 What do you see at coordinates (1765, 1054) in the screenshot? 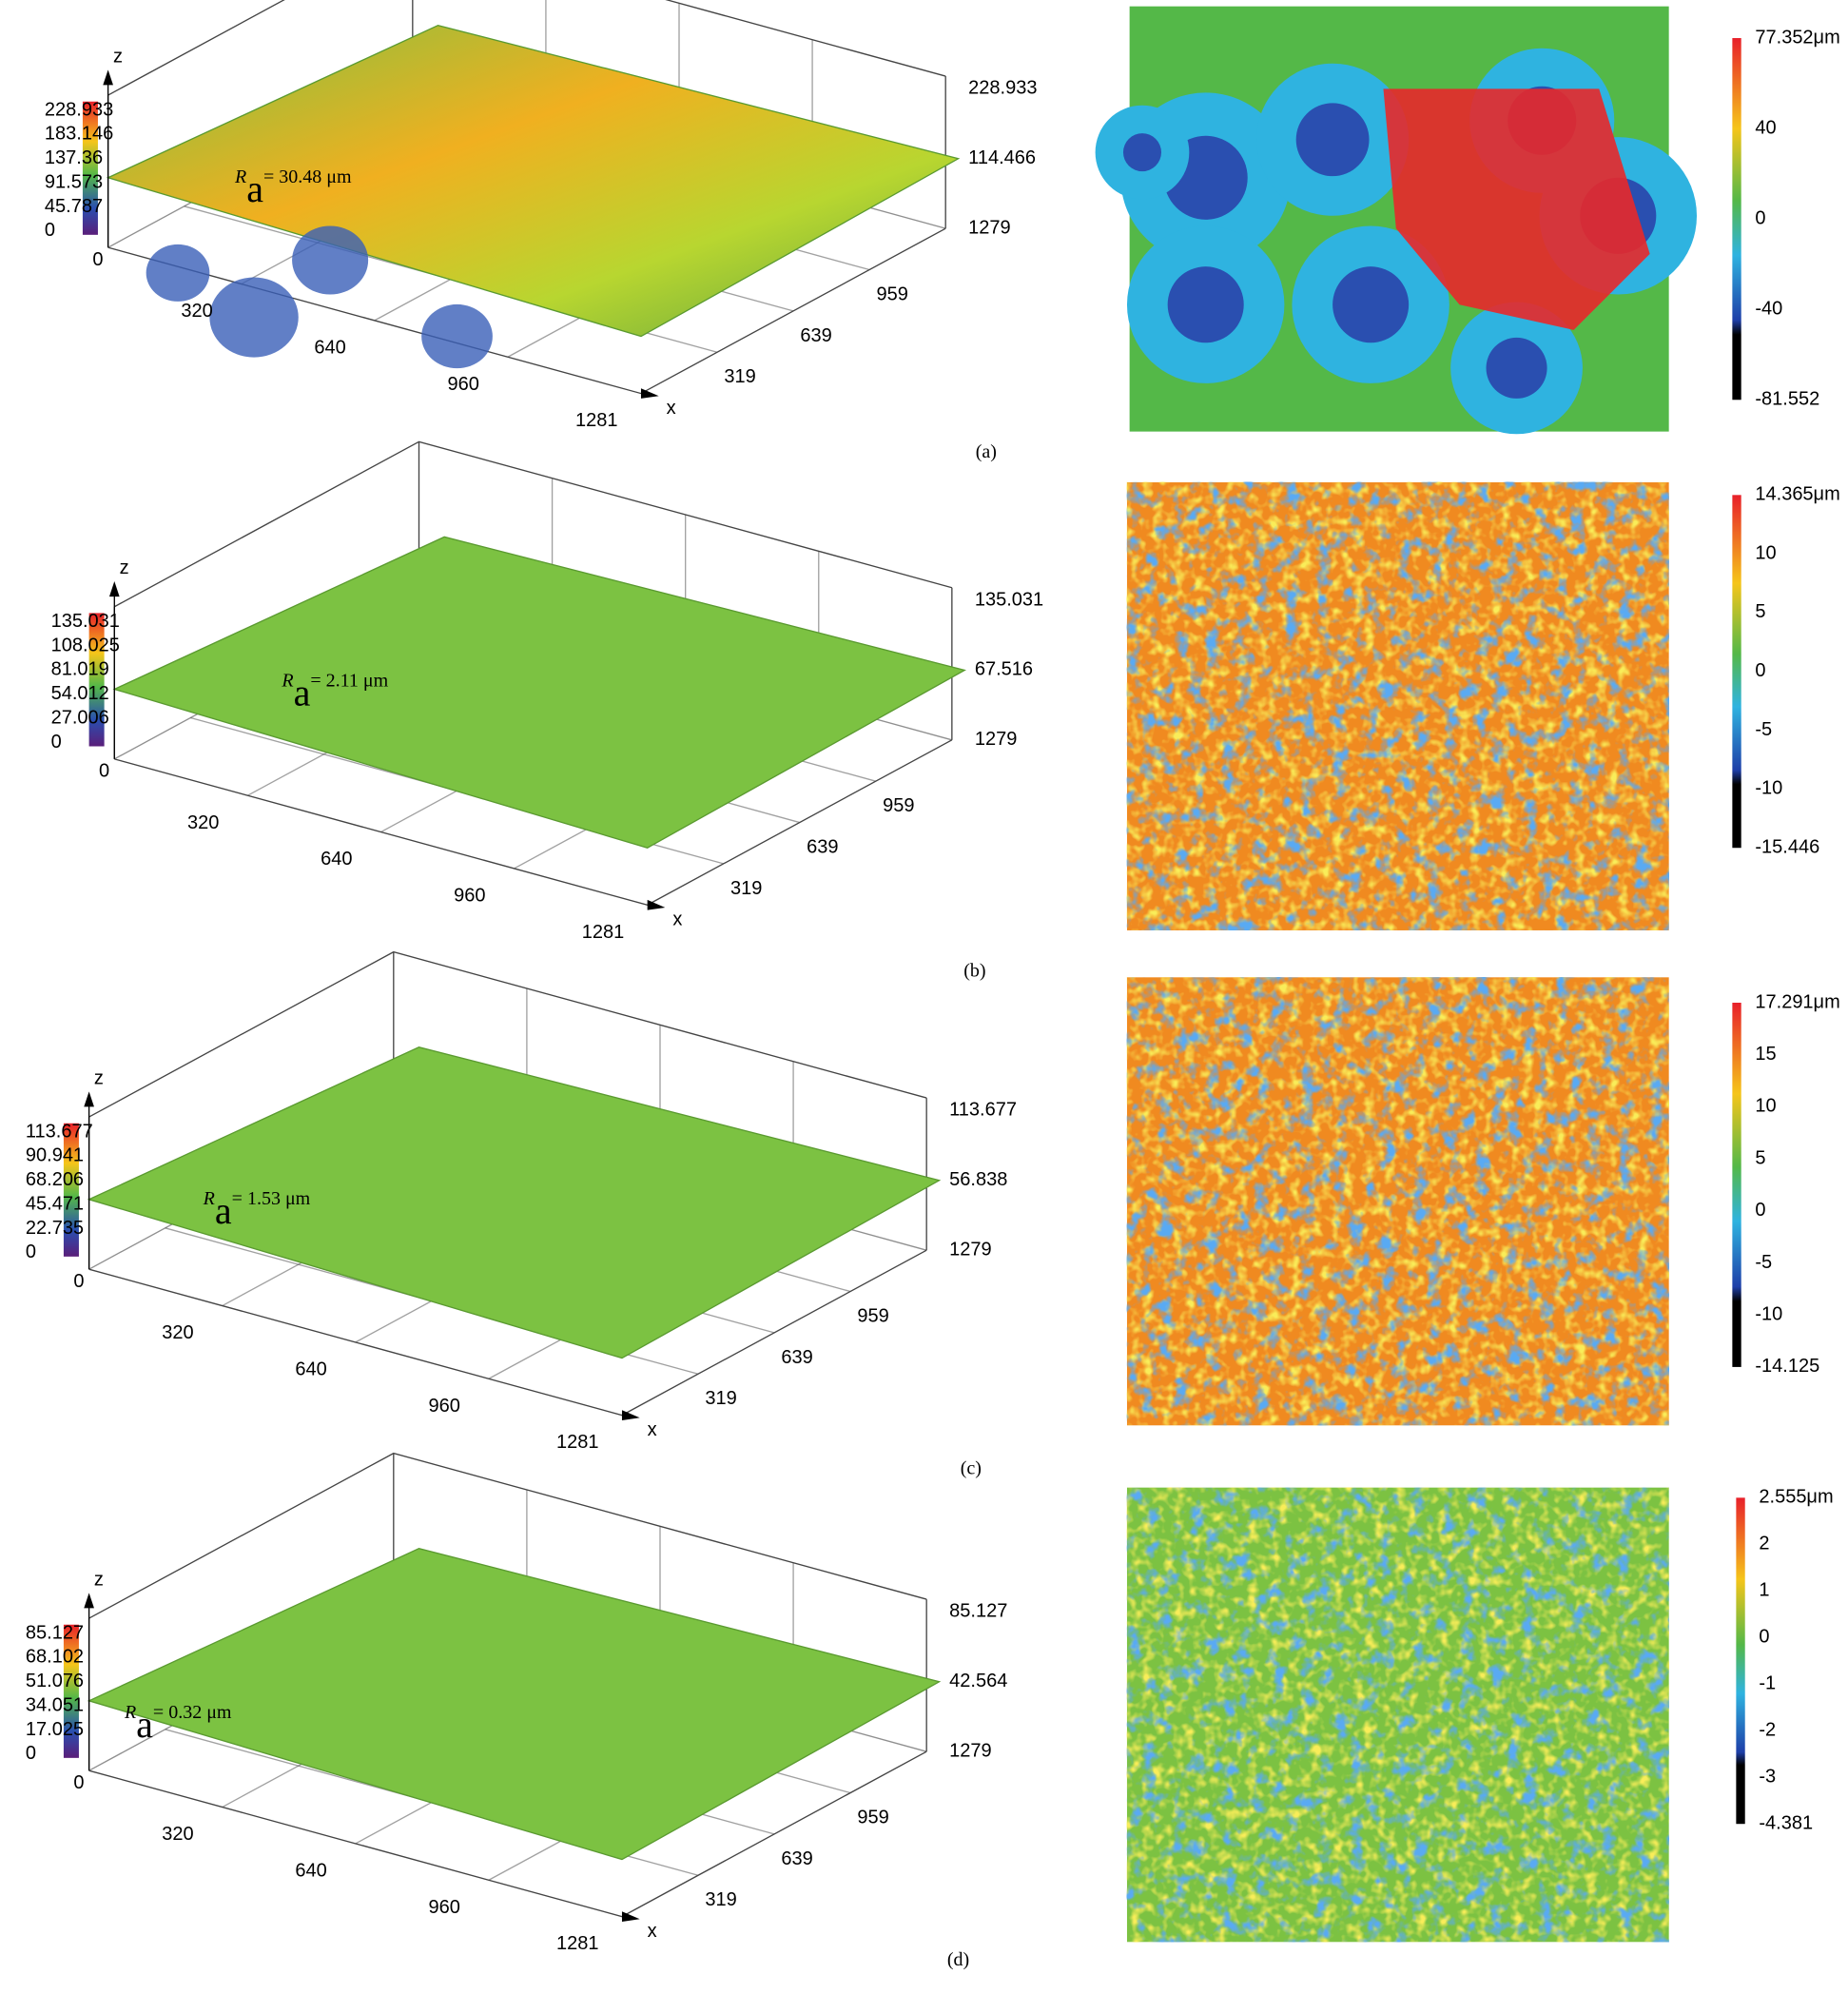
I see `colorbar-label: 15` at bounding box center [1765, 1054].